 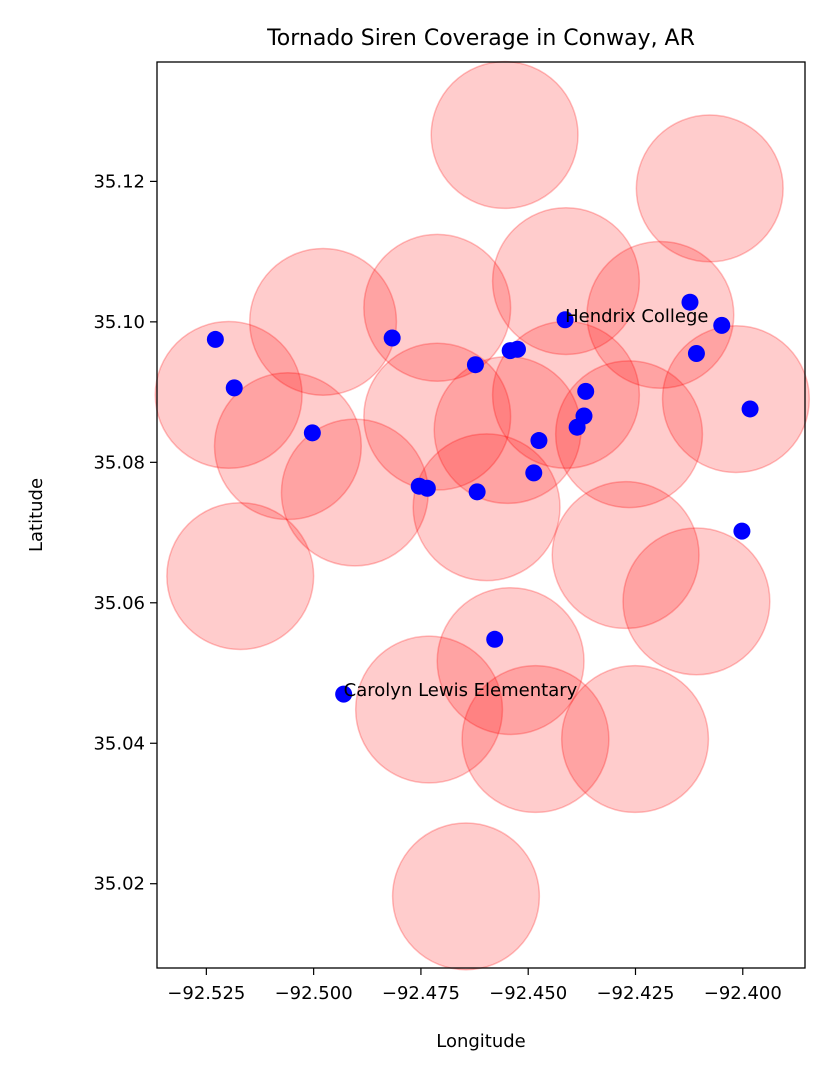 I want to click on x-tick-label-2: −92.500, so click(x=314, y=993).